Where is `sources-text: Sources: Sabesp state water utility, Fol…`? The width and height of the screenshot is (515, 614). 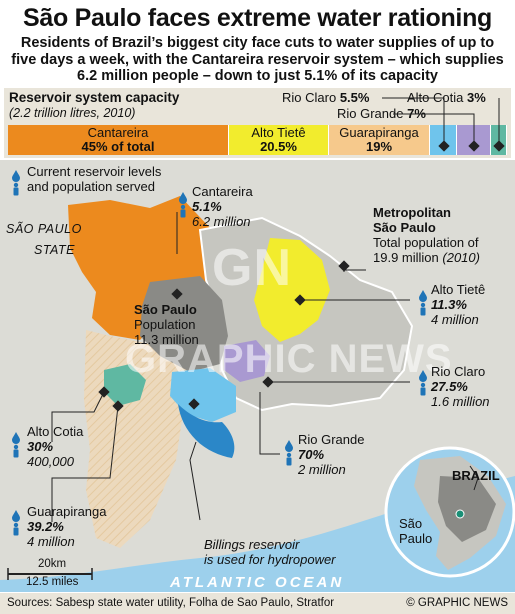 sources-text: Sources: Sabesp state water utility, Fol… is located at coordinates (171, 603).